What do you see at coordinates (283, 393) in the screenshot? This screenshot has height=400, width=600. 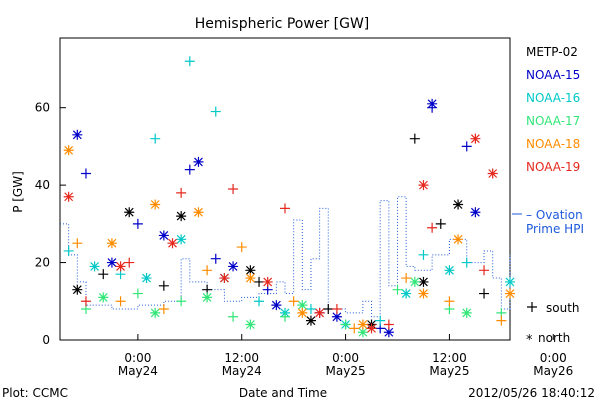 I see `x-axis-label: Date and Time` at bounding box center [283, 393].